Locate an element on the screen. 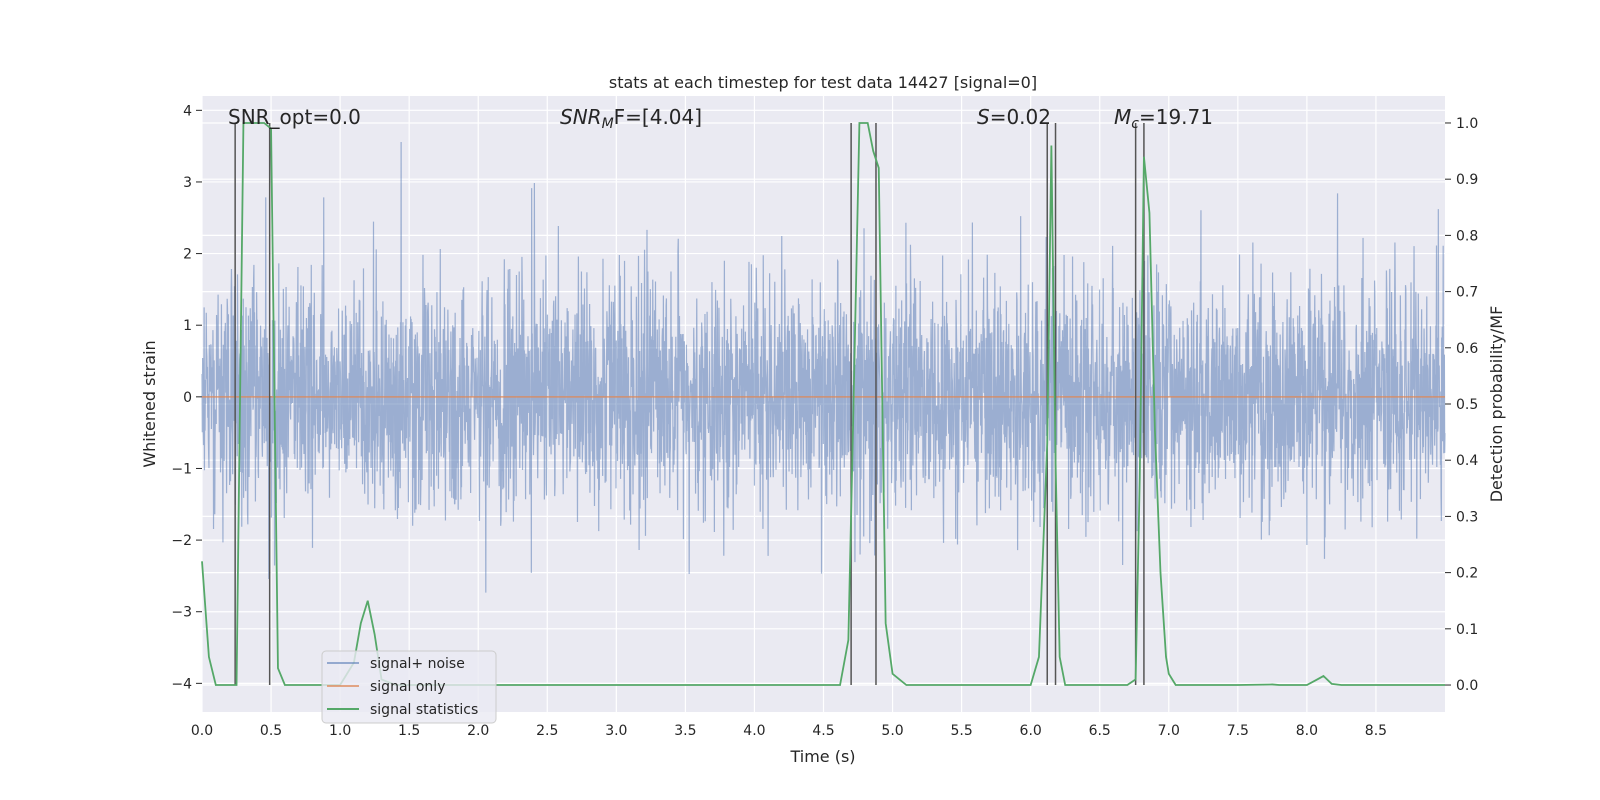 The width and height of the screenshot is (1600, 800). y2-tick-labels: 0.0 0.1 0.2 0.3 0.4 0.5 0.6 0.7 0.8 0.9 1.0 is located at coordinates (1467, 405).